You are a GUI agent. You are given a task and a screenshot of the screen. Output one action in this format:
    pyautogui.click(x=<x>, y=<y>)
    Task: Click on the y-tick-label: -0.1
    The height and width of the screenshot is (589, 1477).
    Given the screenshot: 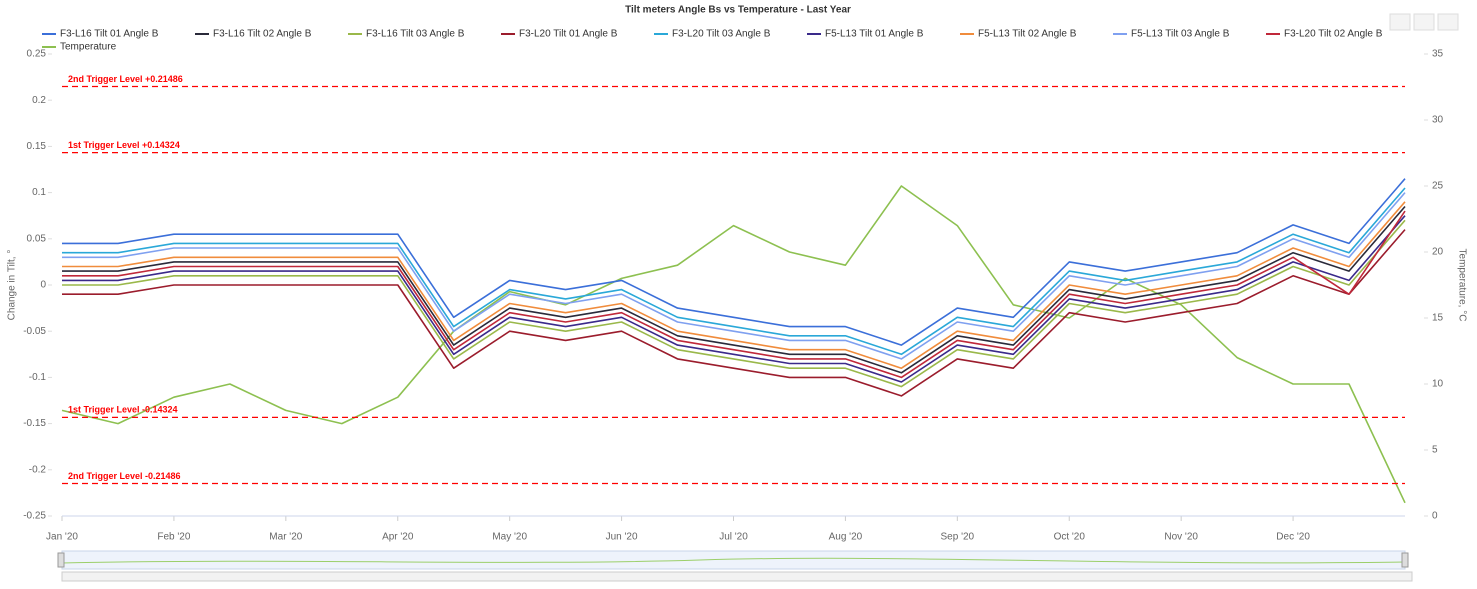 What is the action you would take?
    pyautogui.click(x=38, y=377)
    